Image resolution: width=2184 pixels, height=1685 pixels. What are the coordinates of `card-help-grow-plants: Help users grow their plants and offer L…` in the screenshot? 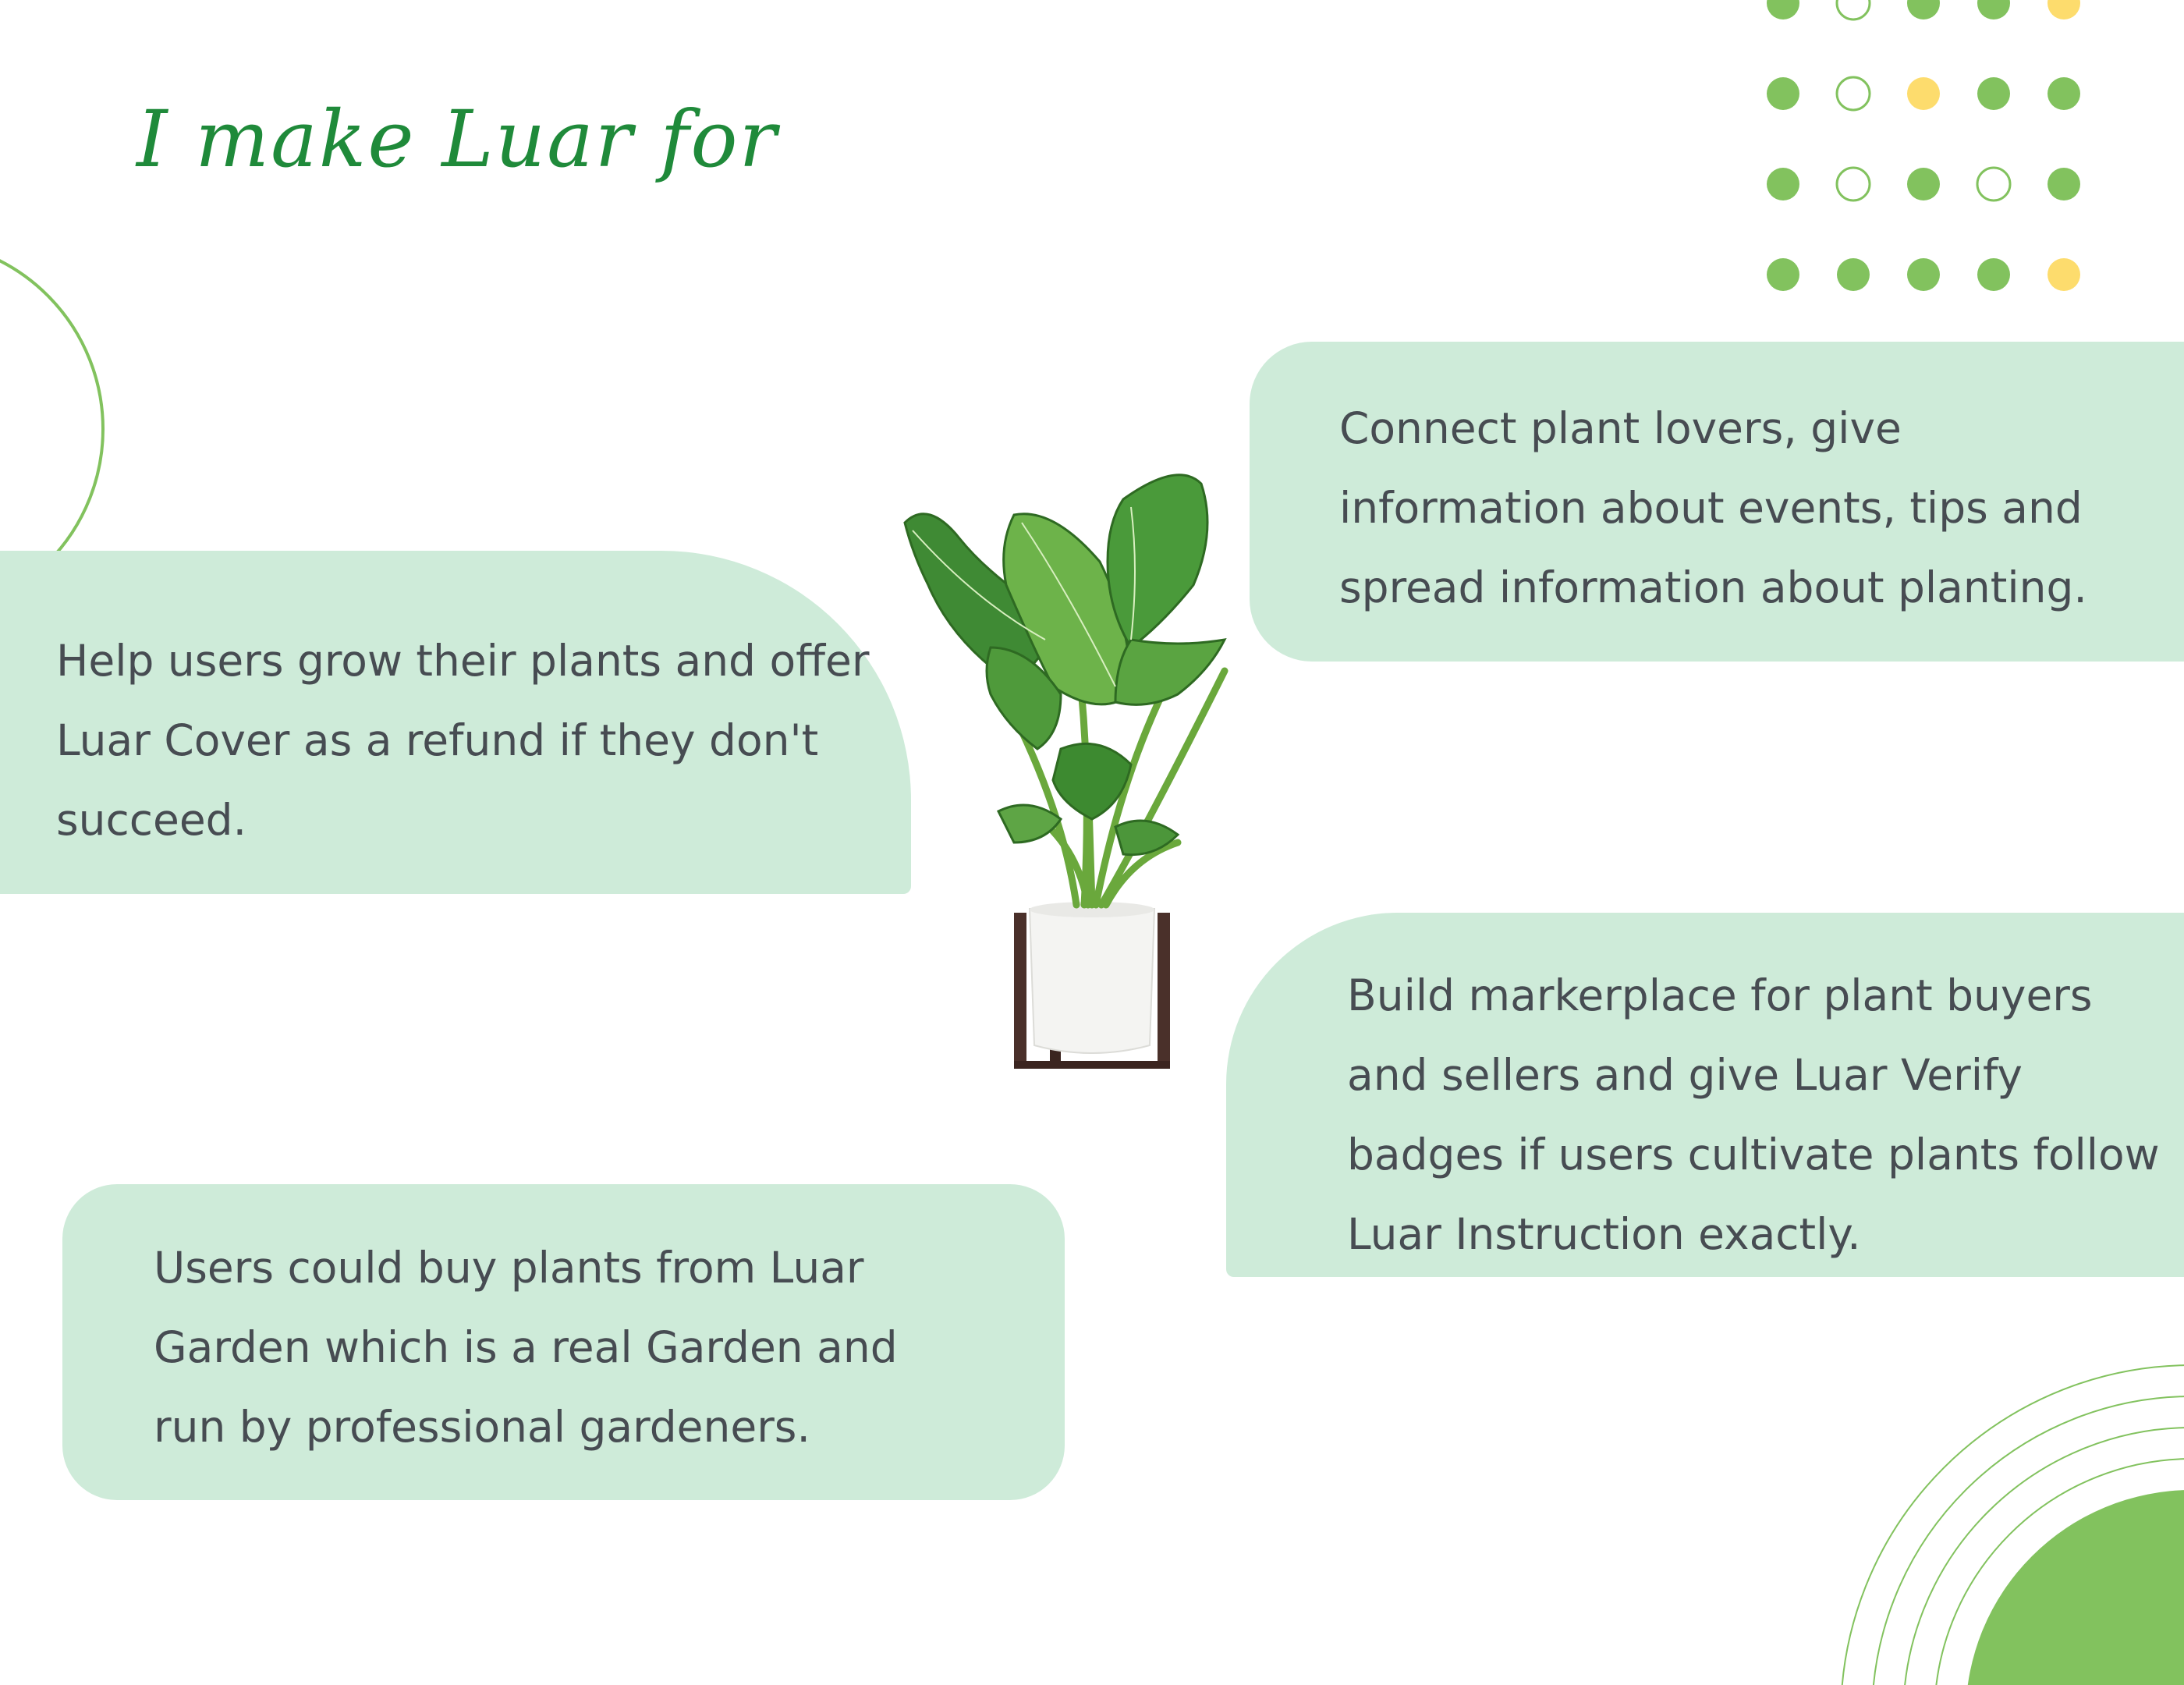 It's located at (456, 722).